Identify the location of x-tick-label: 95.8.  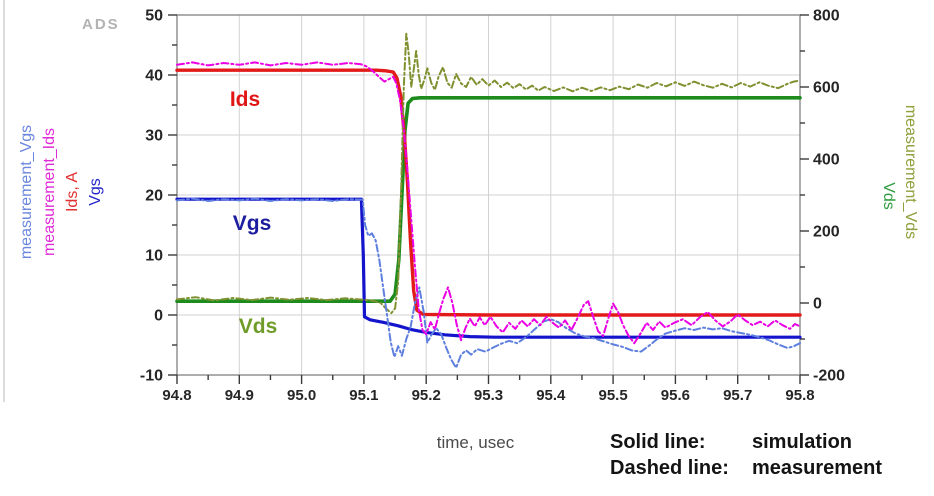
(799, 395).